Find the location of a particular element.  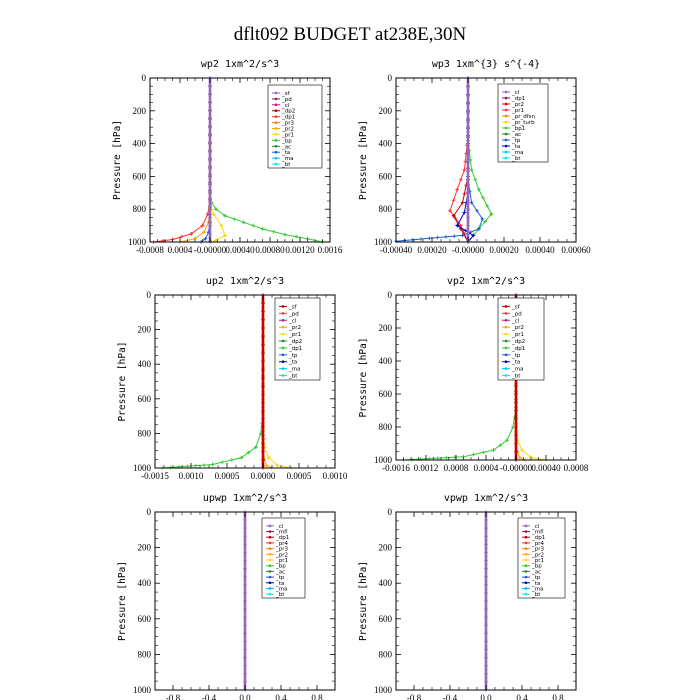

legend-label: _ac is located at coordinates (516, 135).